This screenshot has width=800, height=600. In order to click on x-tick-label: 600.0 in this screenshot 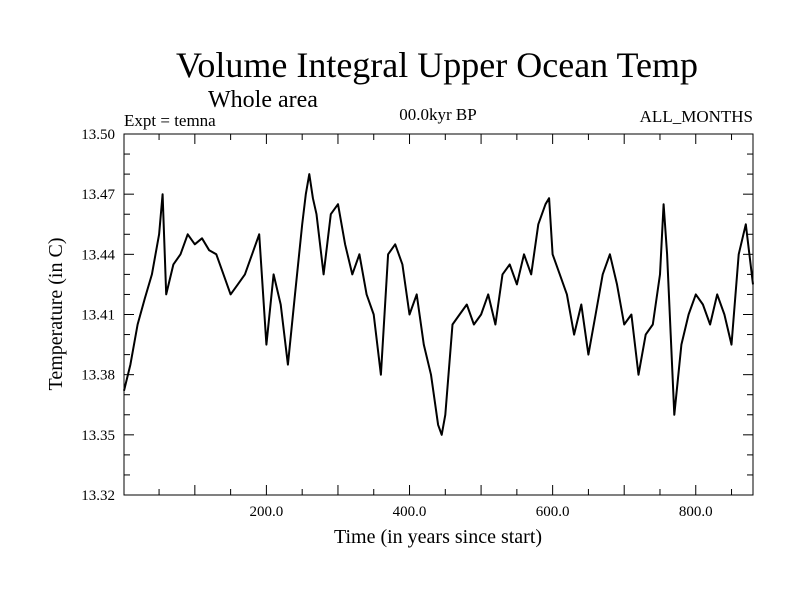, I will do `click(553, 512)`.